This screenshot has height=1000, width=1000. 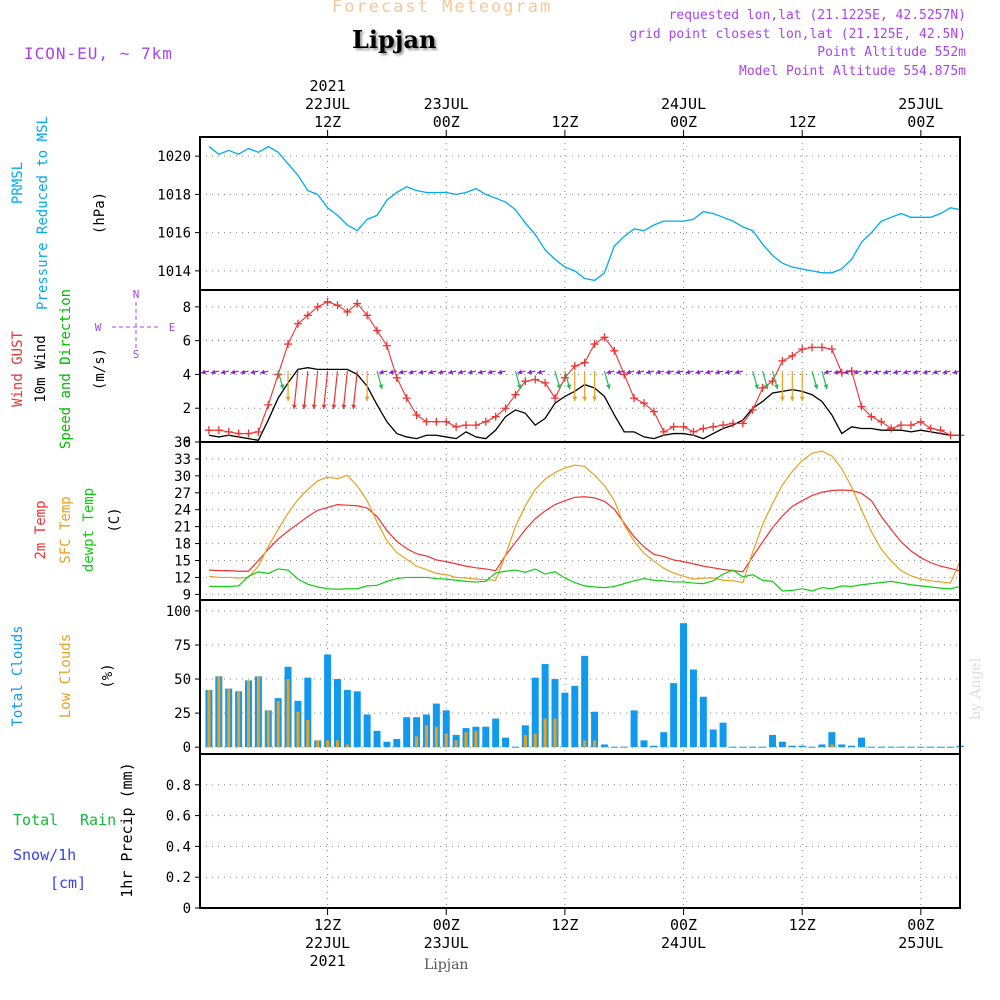 What do you see at coordinates (43, 213) in the screenshot?
I see `label-pressure: Pressure Reduced to MSL` at bounding box center [43, 213].